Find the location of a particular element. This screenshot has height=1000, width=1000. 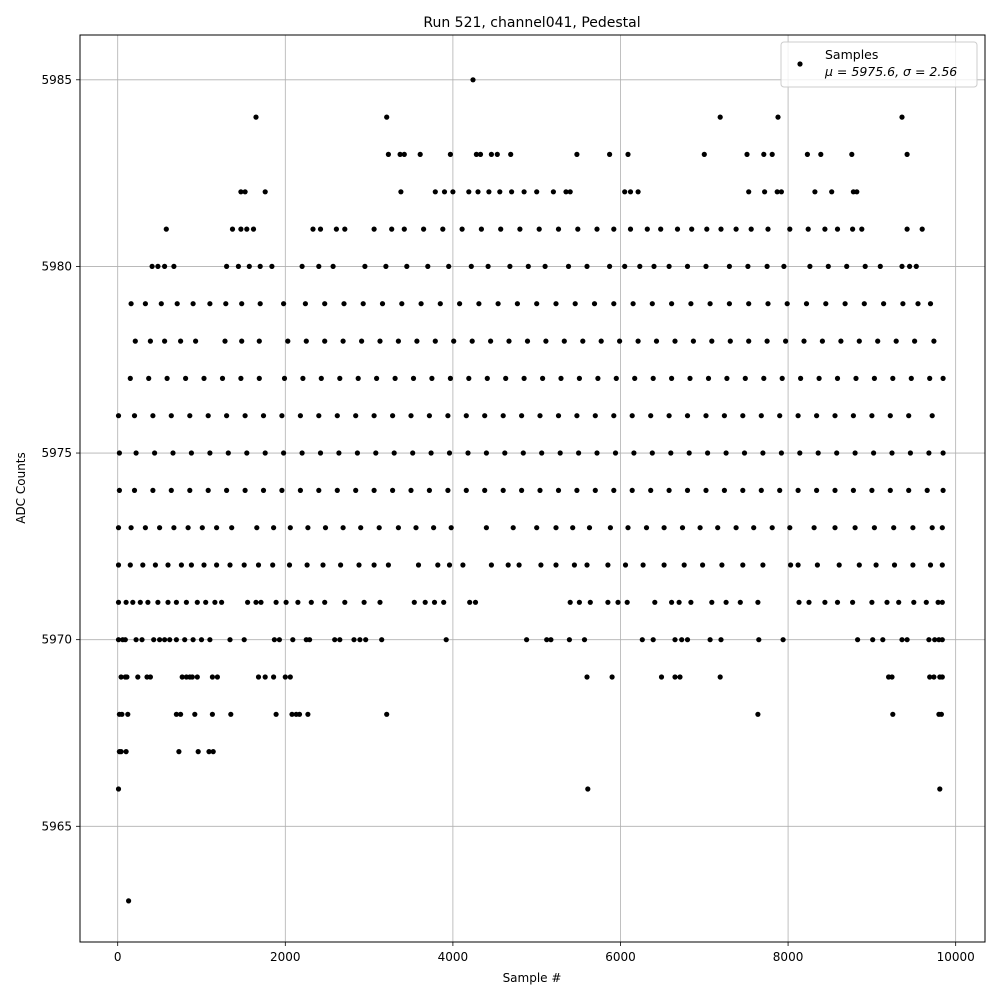

x-axis-label: Sample # is located at coordinates (532, 978).